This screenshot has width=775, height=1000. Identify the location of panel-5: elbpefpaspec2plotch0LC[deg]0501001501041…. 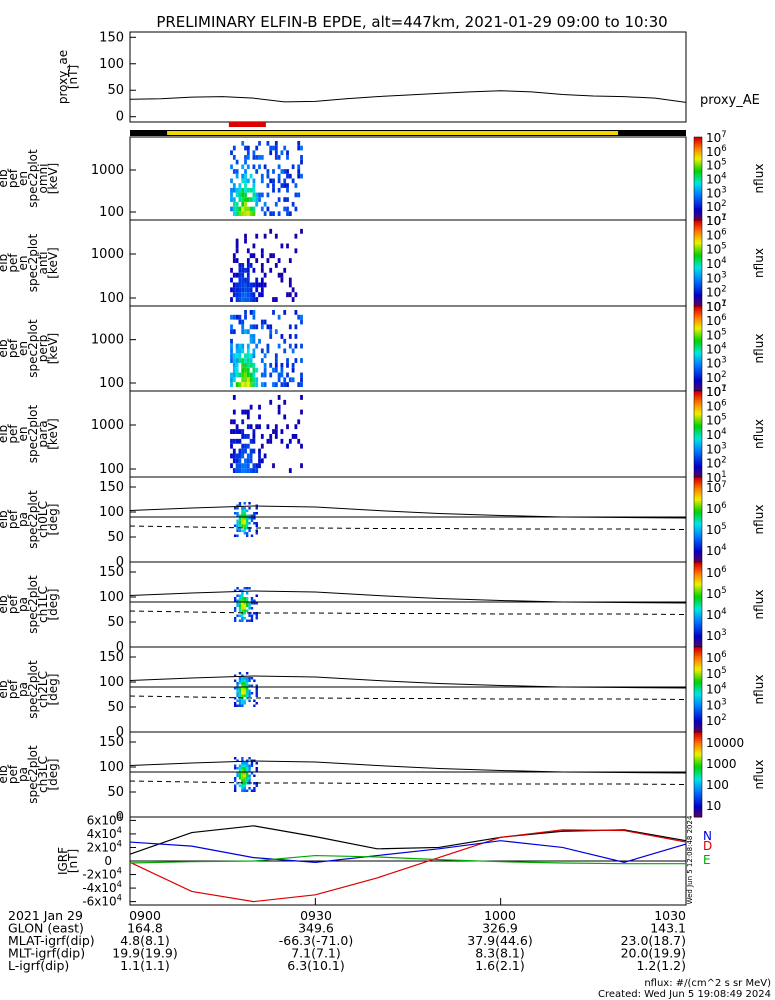
(383, 523).